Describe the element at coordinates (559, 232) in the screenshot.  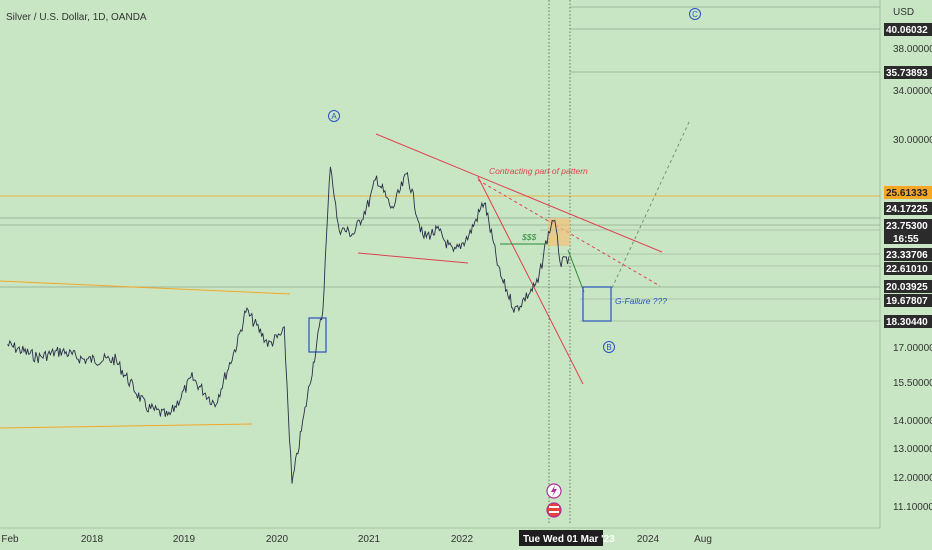
I see `orange-zone` at that location.